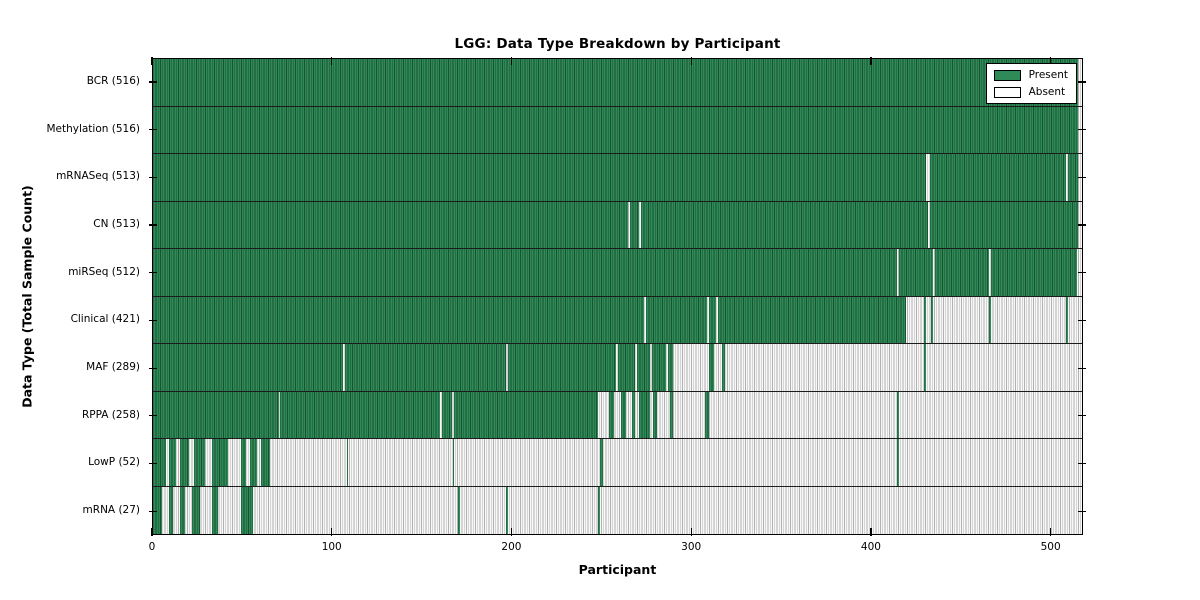 The height and width of the screenshot is (600, 1200). Describe the element at coordinates (113, 80) in the screenshot. I see `y-tick-label-BCR: BCR (516)` at that location.